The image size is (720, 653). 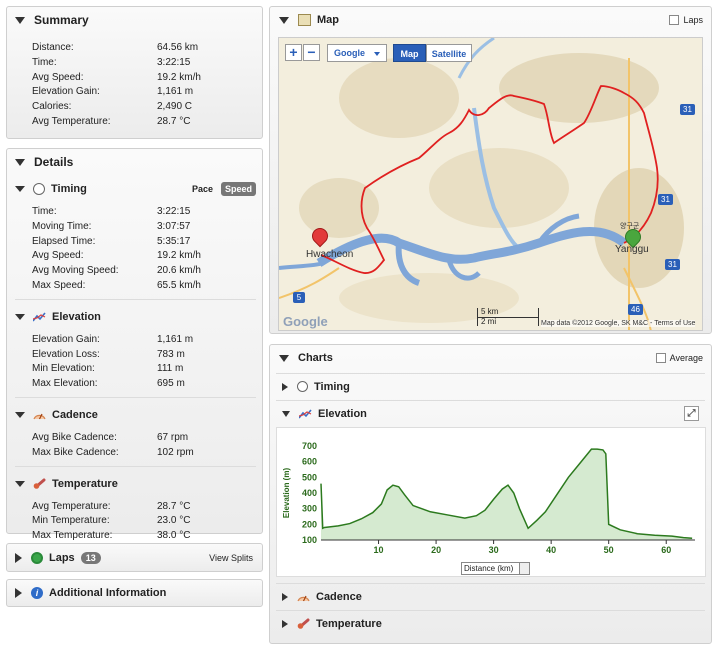 What do you see at coordinates (339, 596) in the screenshot?
I see `cadence-chart-title: Cadence` at bounding box center [339, 596].